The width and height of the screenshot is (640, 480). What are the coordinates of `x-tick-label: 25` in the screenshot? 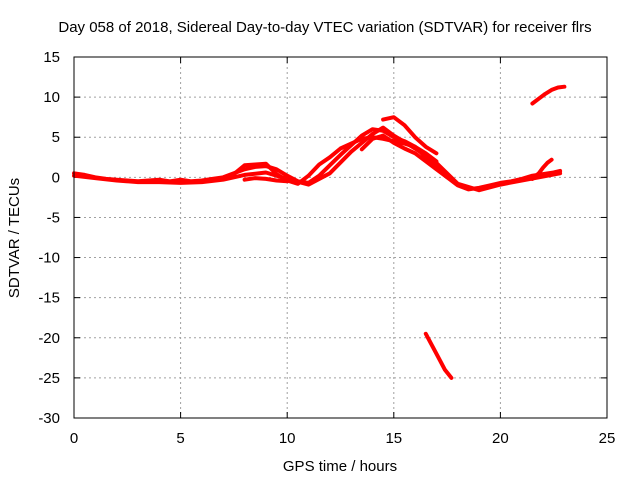 It's located at (607, 438).